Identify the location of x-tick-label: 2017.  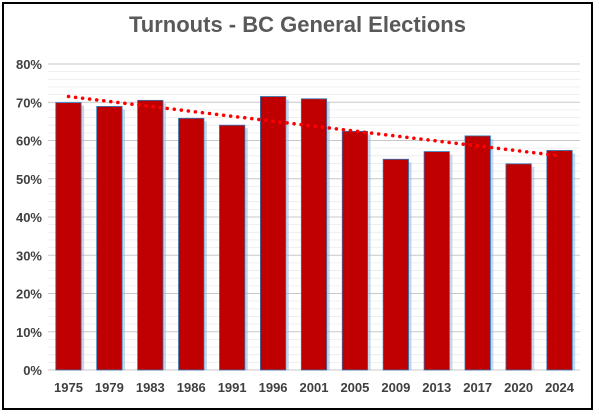
(477, 387).